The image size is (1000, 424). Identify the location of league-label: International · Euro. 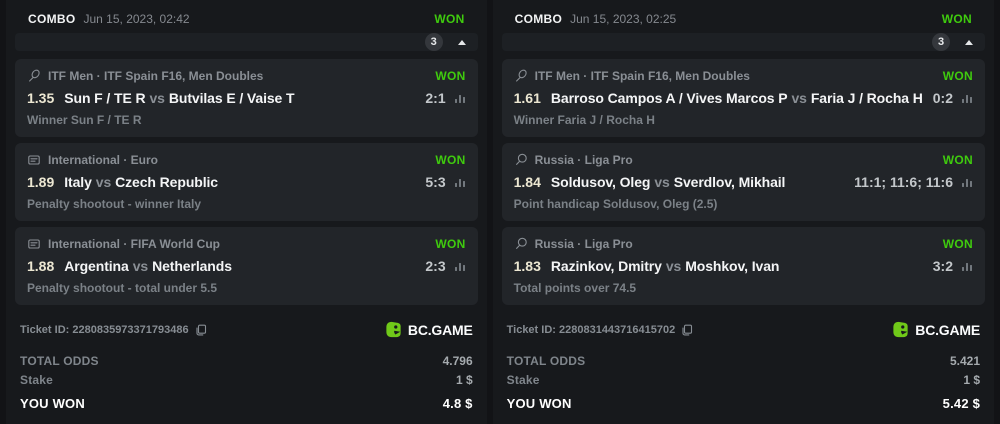
(103, 160).